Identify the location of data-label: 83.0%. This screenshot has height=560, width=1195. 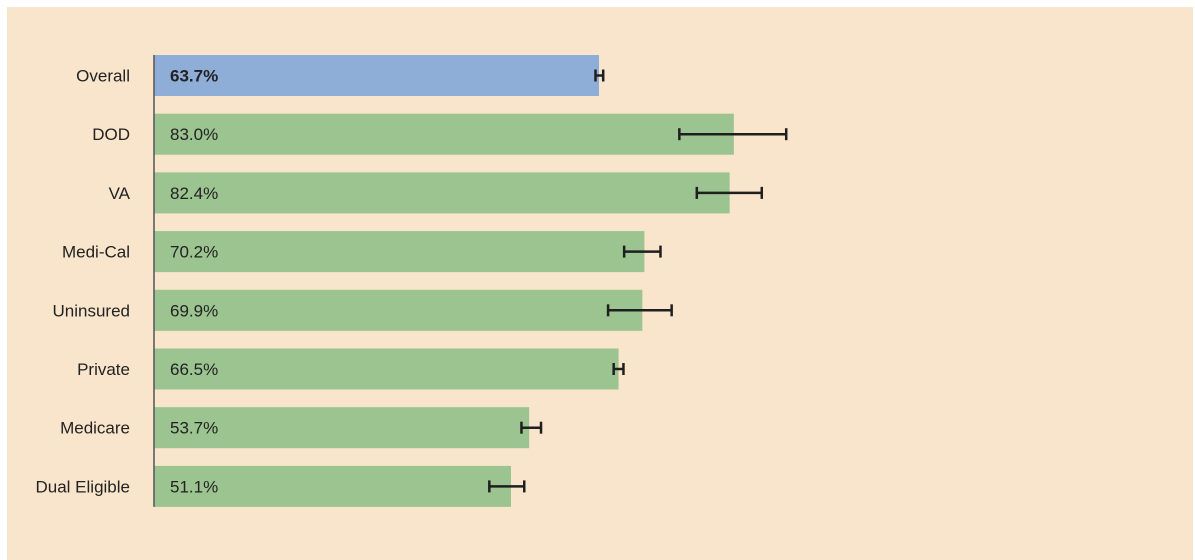
(194, 134).